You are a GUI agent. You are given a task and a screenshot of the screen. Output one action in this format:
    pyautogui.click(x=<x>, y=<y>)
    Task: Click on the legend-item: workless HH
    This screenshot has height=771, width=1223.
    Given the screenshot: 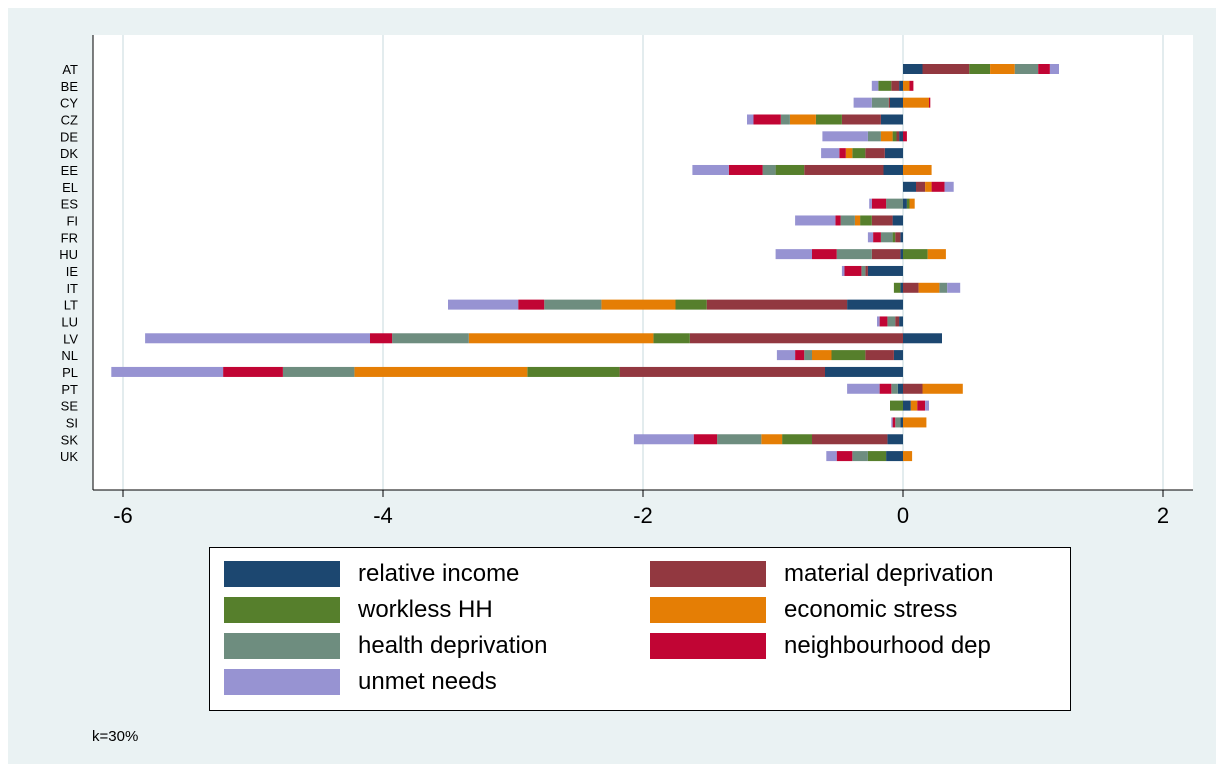 What is the action you would take?
    pyautogui.click(x=358, y=610)
    